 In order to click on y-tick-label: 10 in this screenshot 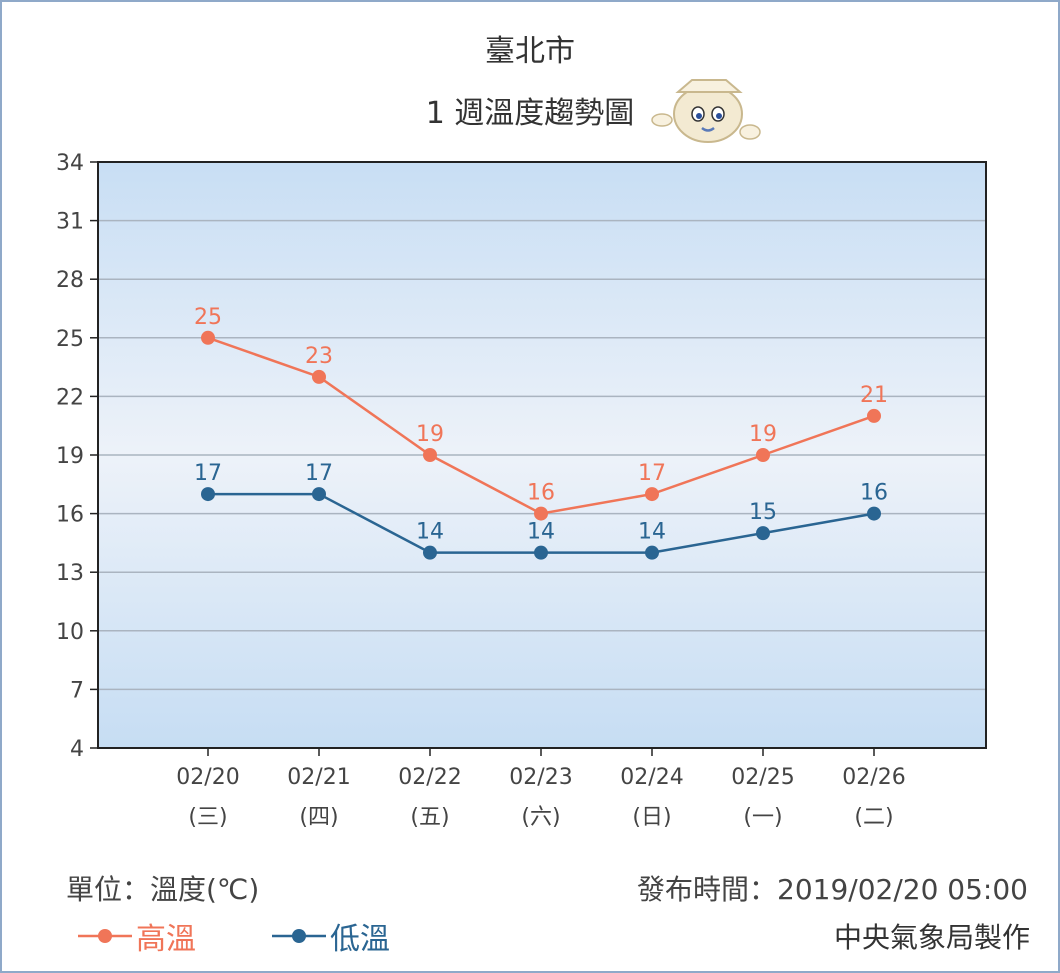, I will do `click(70, 632)`.